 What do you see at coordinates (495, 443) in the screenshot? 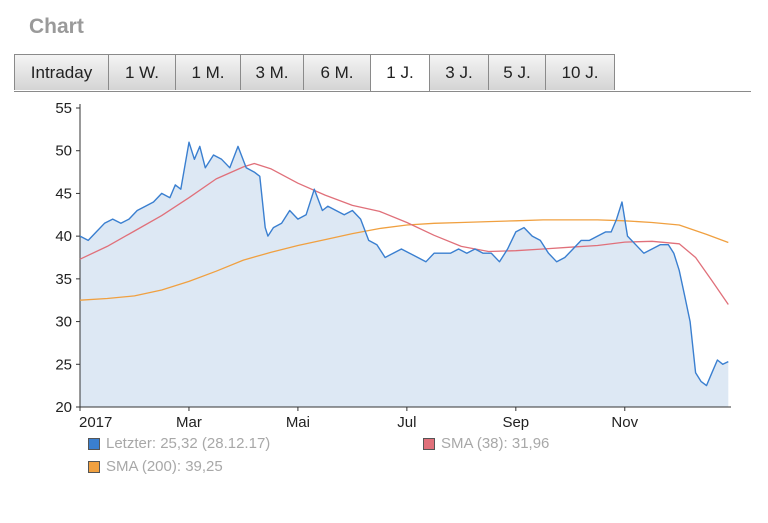
I see `legend-label-sma-38: SMA (38): 31,96` at bounding box center [495, 443].